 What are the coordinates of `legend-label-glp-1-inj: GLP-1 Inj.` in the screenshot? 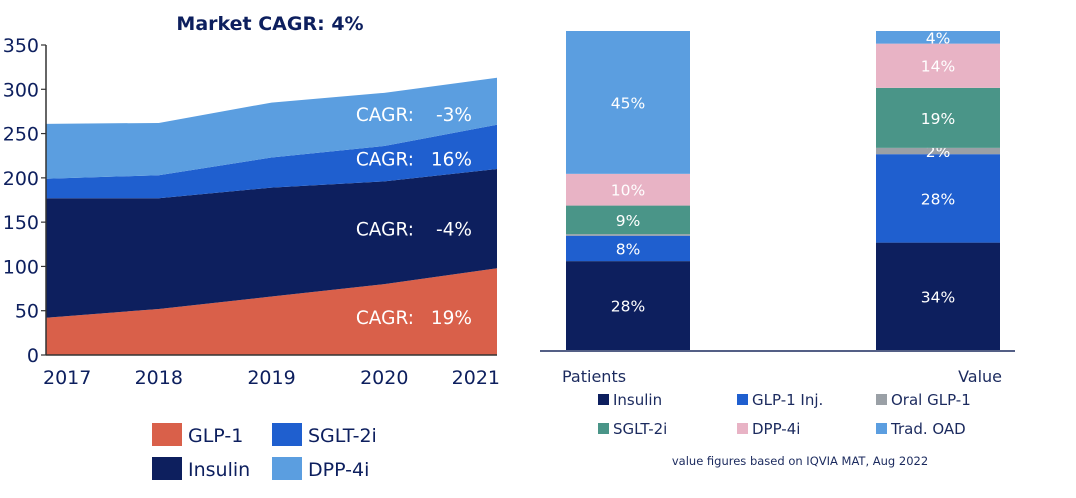 It's located at (787, 400).